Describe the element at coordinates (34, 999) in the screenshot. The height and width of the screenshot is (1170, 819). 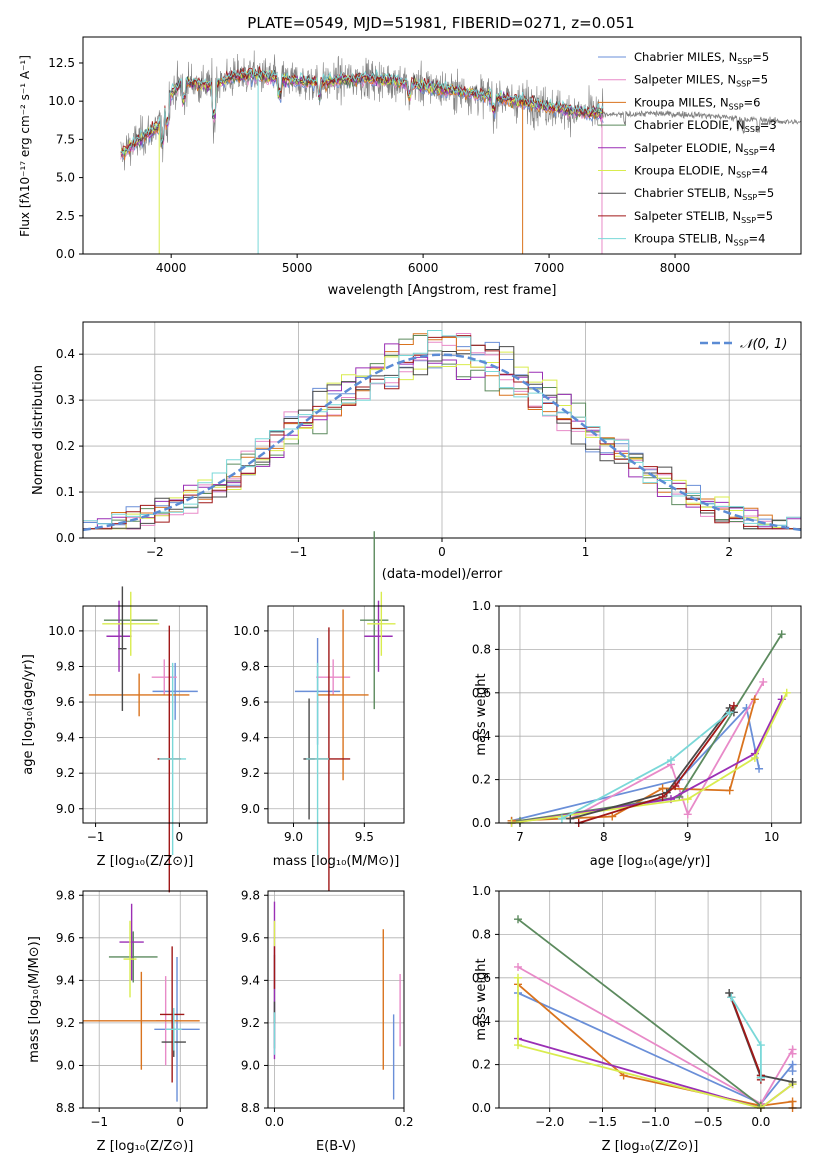
I see `axis-ylabel: mass [log₁₀(M/M⊙)]` at that location.